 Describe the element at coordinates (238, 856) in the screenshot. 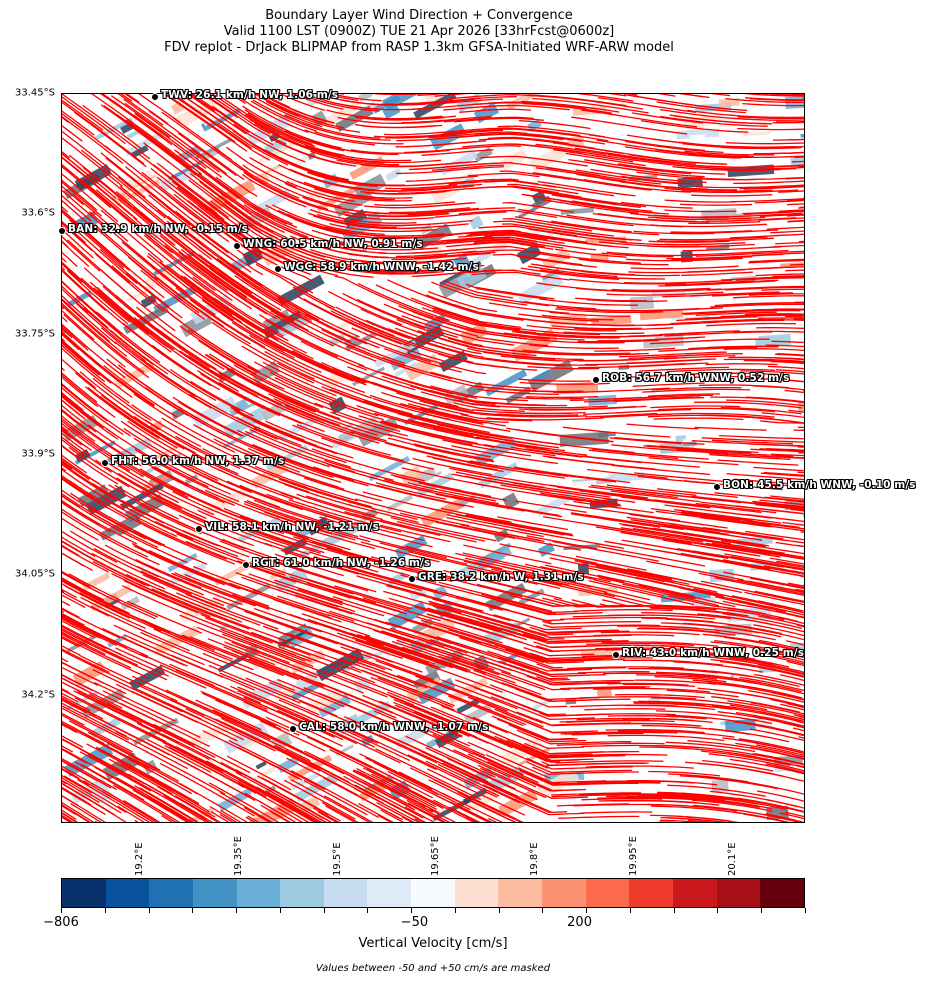

I see `lon-tick-label: 19.35°E` at that location.